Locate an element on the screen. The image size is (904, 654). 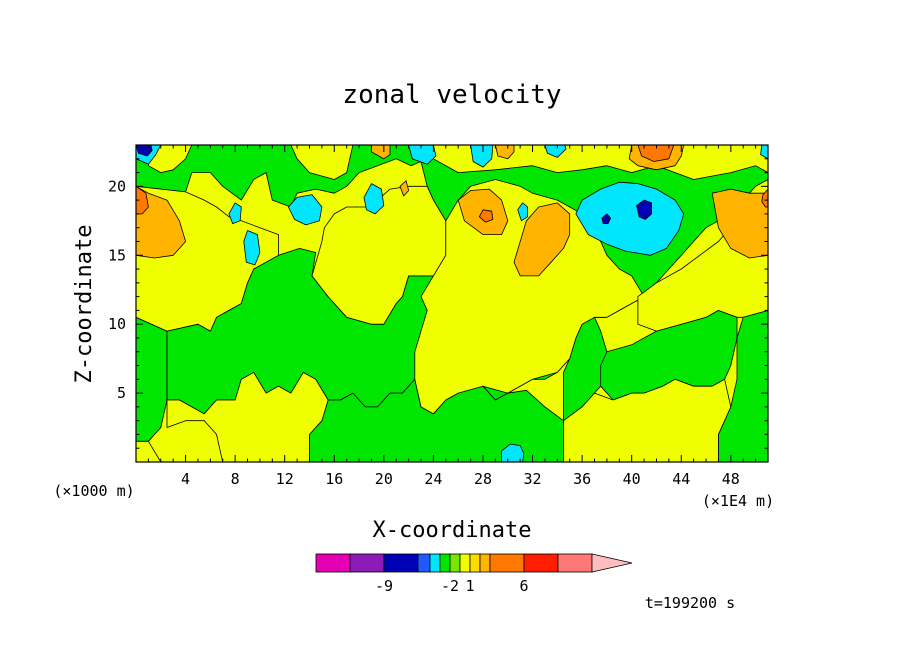
colorbar-label: -2 is located at coordinates (450, 586).